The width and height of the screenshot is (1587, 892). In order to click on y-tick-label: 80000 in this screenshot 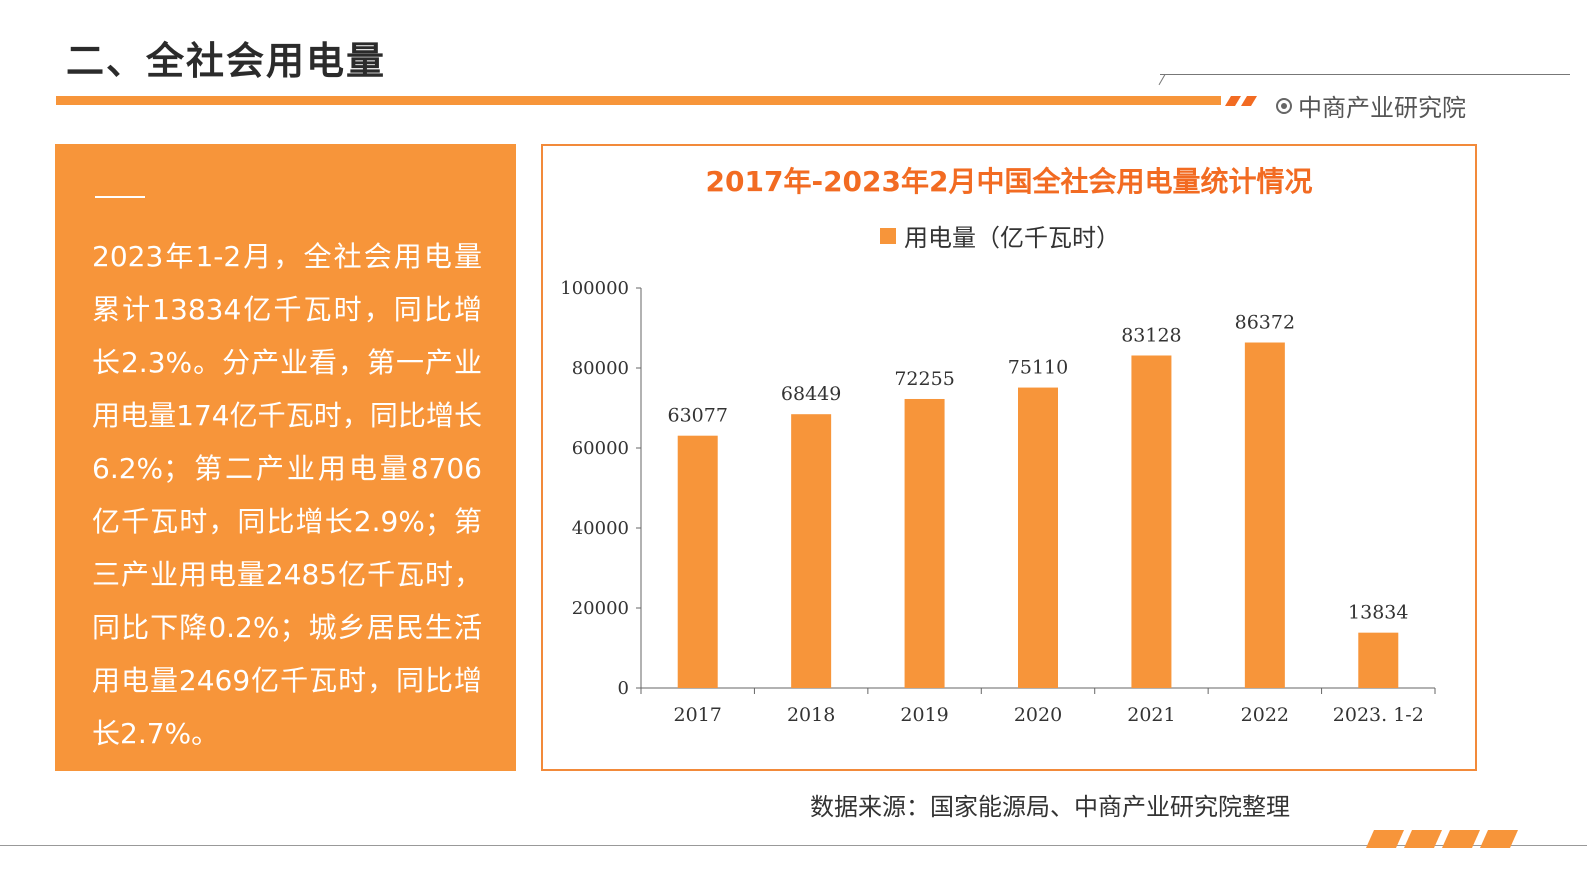, I will do `click(600, 368)`.